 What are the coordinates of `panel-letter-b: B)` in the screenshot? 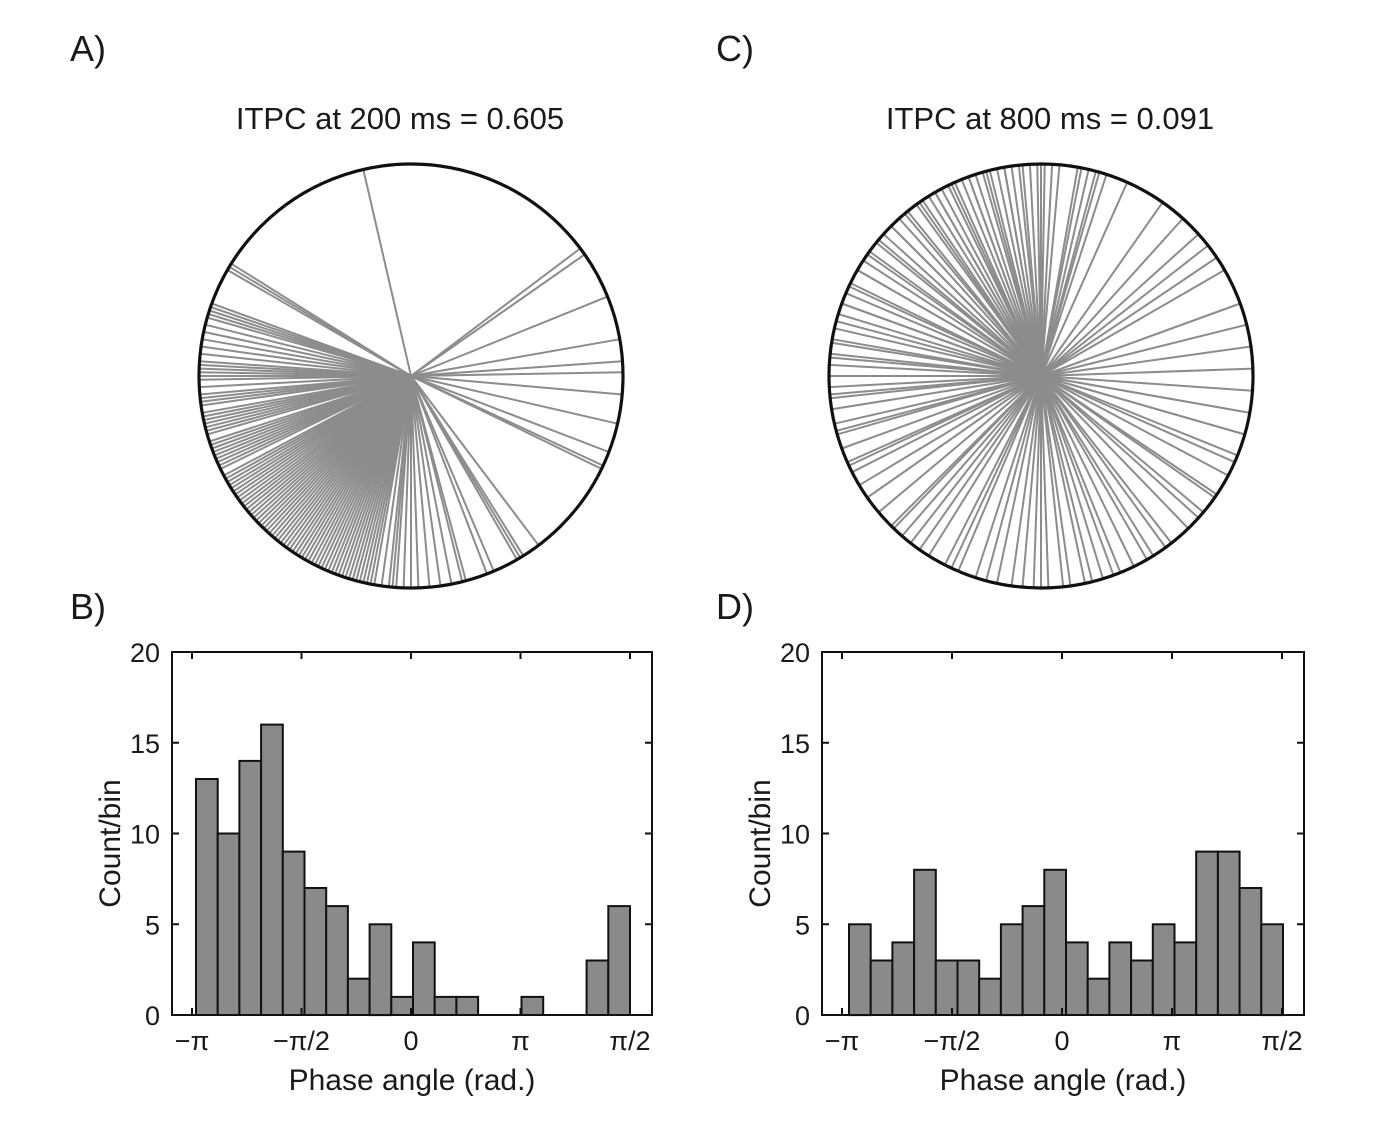 It's located at (88, 606).